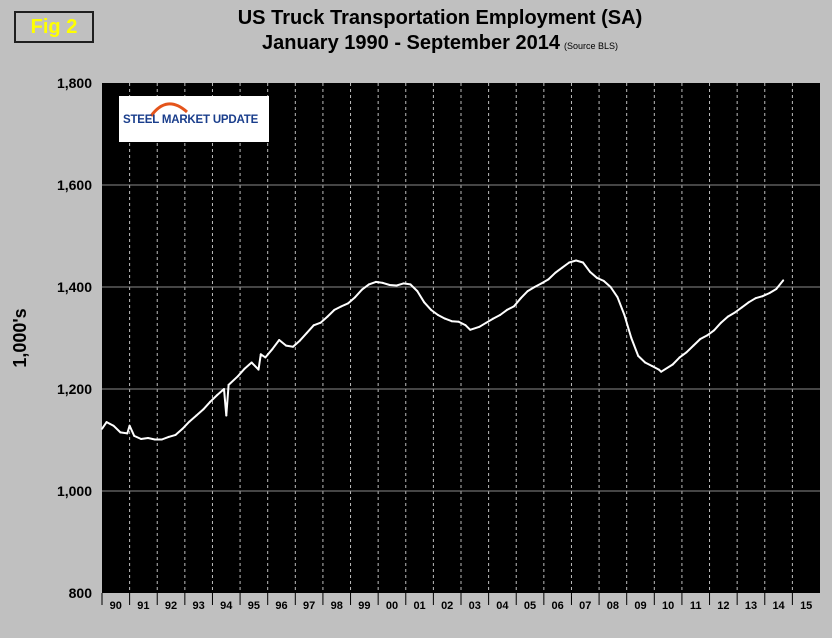 Image resolution: width=832 pixels, height=638 pixels. Describe the element at coordinates (226, 606) in the screenshot. I see `x-tick-label: 94` at that location.